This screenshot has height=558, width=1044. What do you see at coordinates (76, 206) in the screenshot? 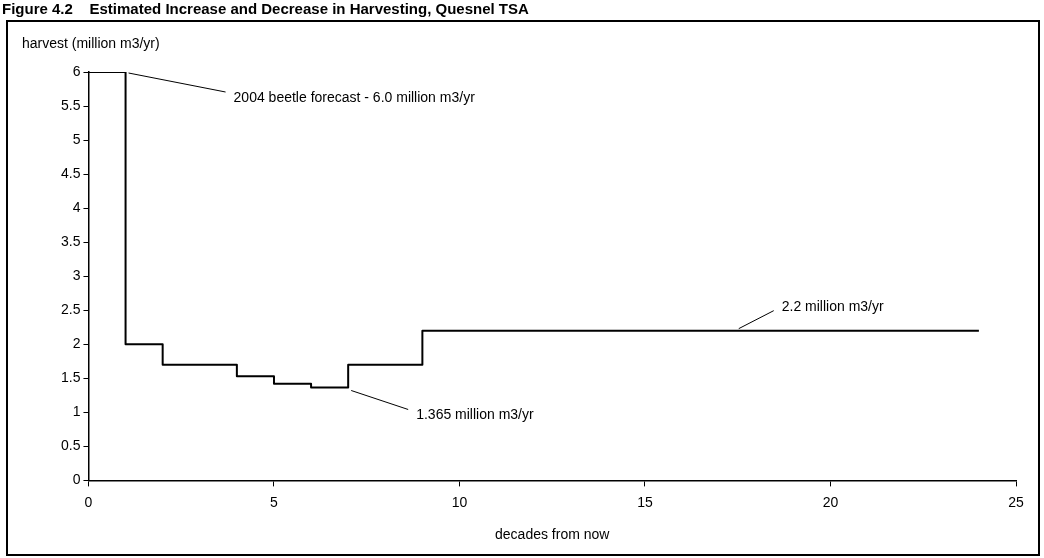
I see `y-tick-label: 4` at bounding box center [76, 206].